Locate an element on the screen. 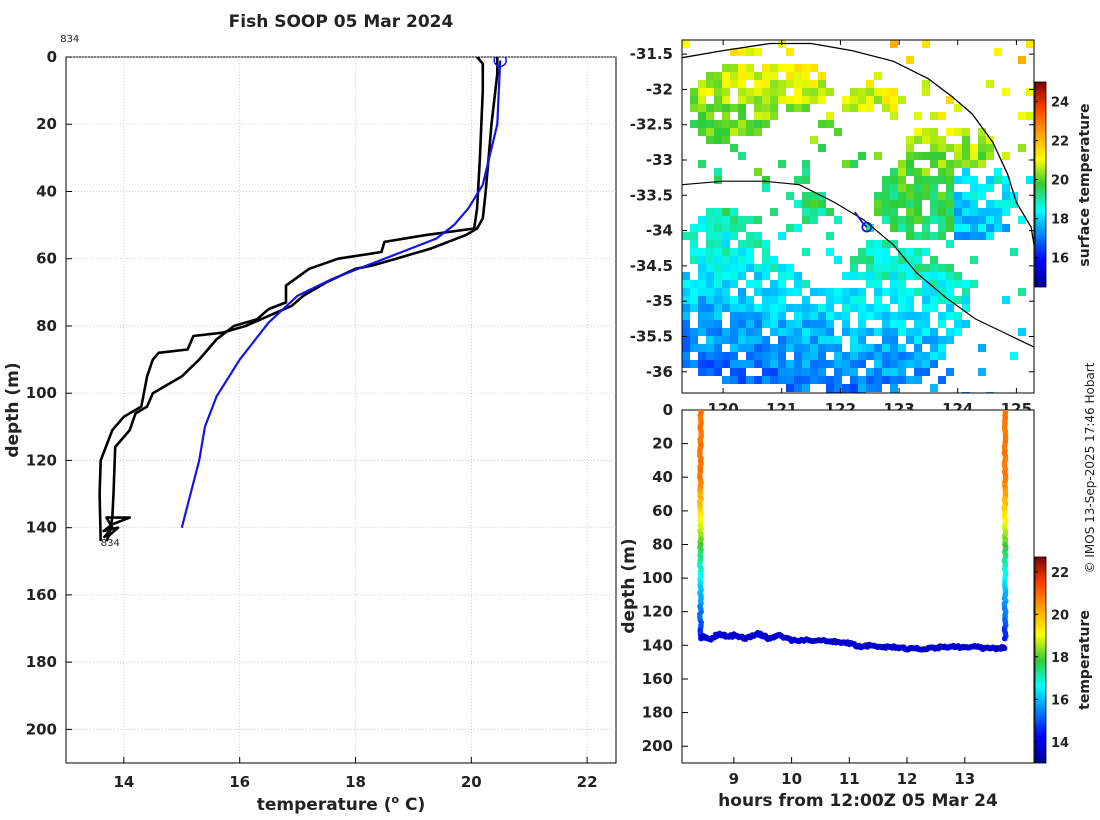 The image size is (1100, 820). profile-annotations: 834 834 is located at coordinates (90, 291).